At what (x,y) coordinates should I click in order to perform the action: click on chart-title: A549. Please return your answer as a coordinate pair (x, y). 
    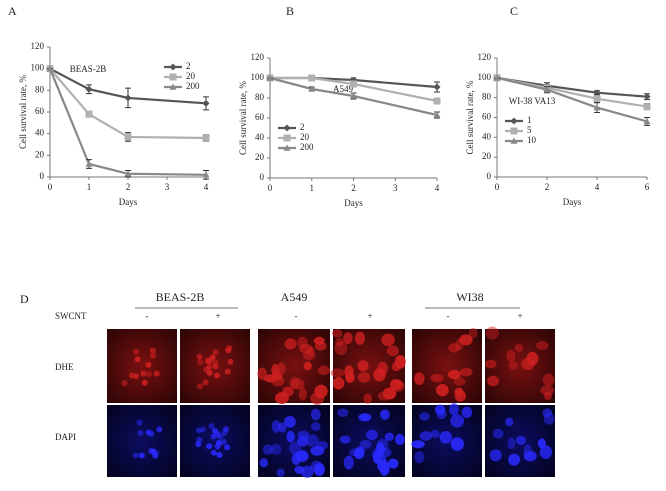
    Looking at the image, I should click on (343, 89).